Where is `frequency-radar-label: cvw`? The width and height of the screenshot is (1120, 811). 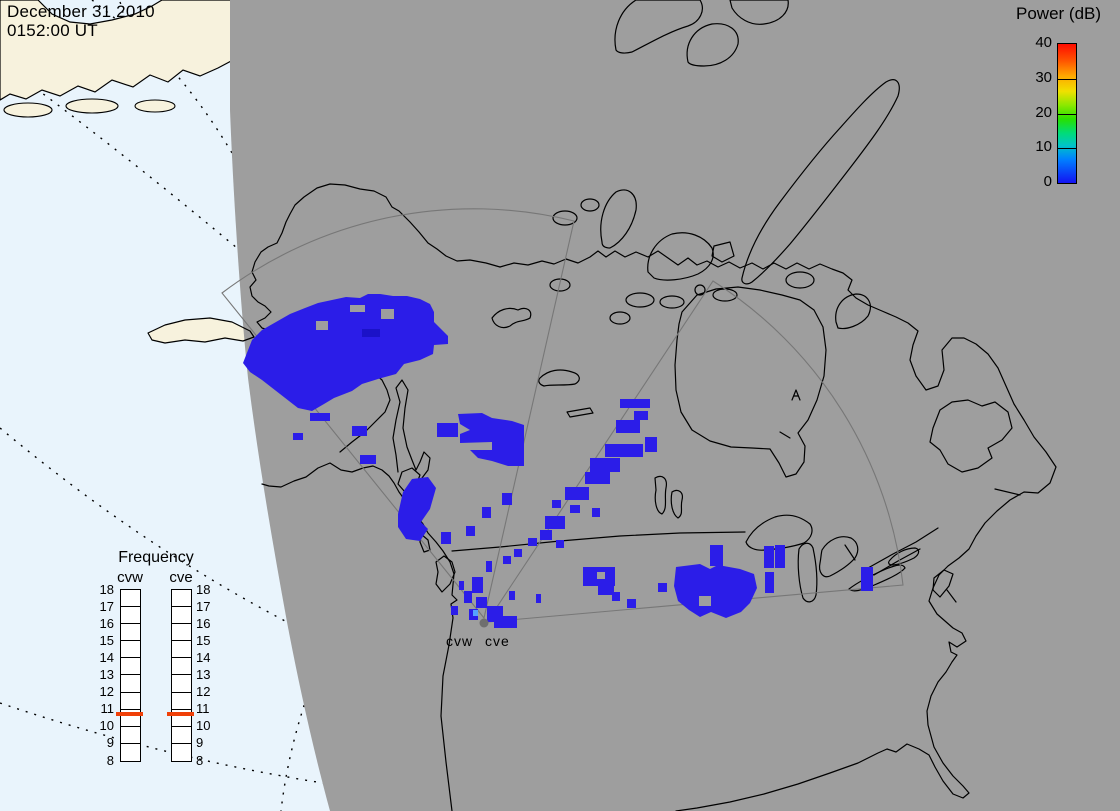 frequency-radar-label: cvw is located at coordinates (130, 577).